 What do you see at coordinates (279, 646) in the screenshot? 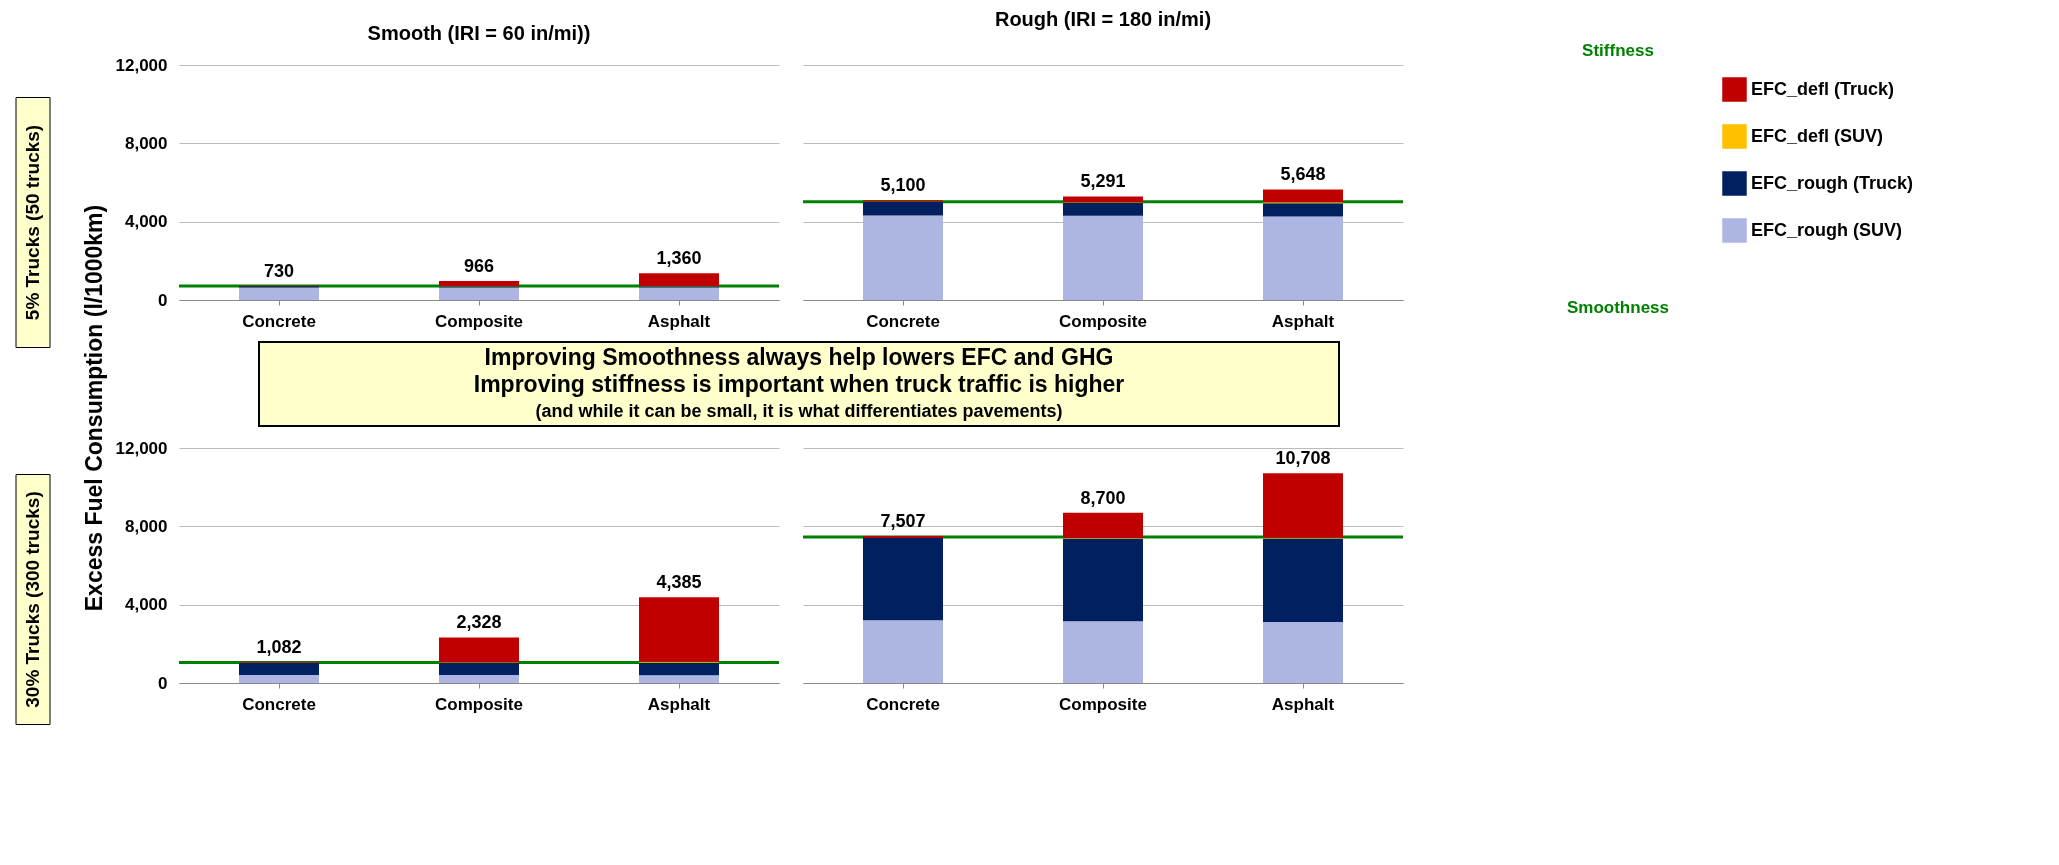
I see `total-label: 1,082` at bounding box center [279, 646].